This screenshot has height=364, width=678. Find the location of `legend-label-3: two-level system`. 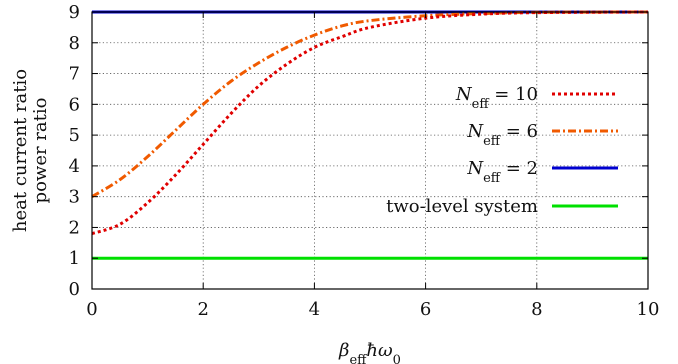

legend-label-3: two-level system is located at coordinates (462, 206).